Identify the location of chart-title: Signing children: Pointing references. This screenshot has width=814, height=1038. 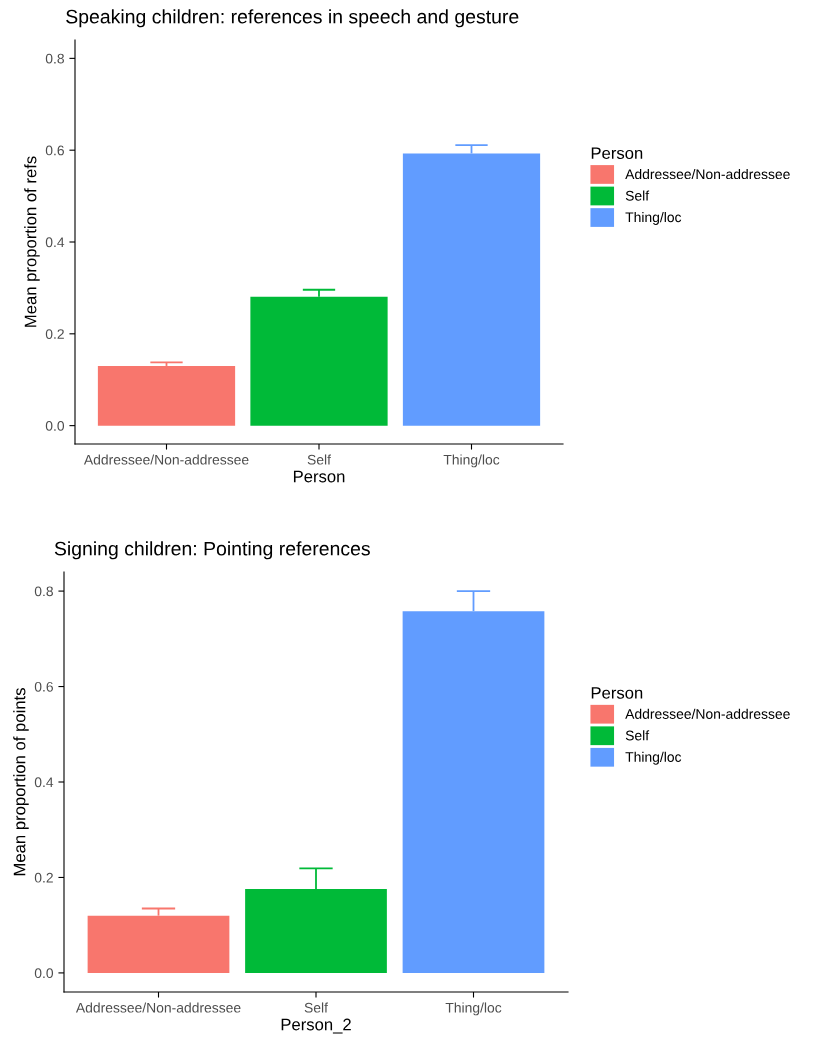
(212, 550).